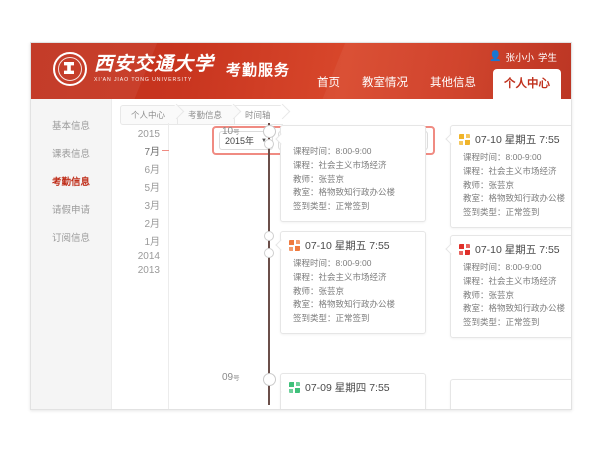  I want to click on year-month-list: 2015 7月 6月 5月 3月 2月 1月 2014 2013, so click(140, 266).